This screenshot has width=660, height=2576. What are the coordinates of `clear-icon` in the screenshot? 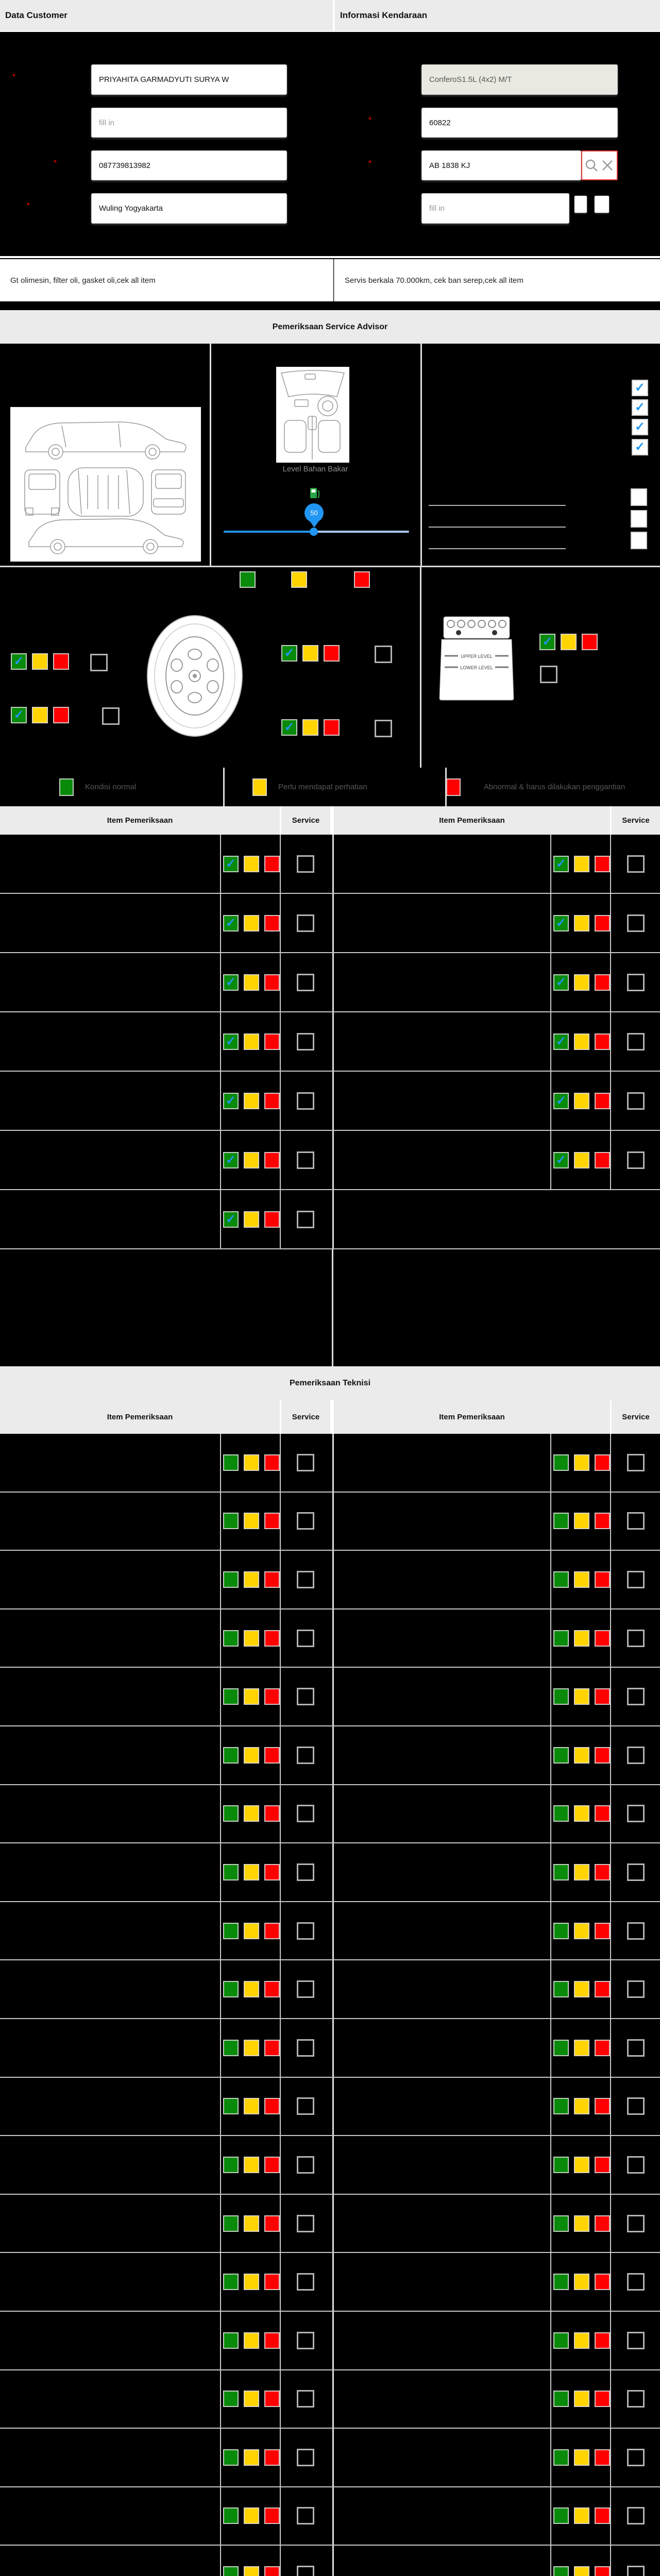 It's located at (607, 165).